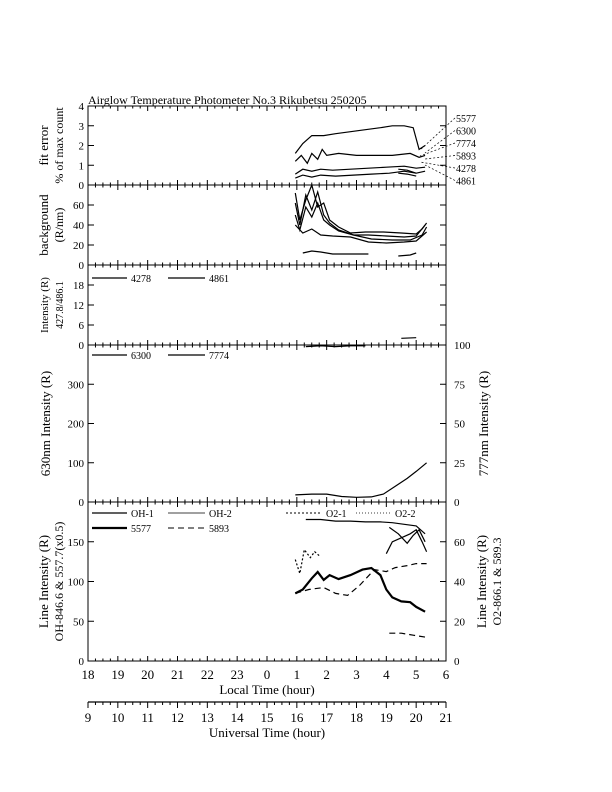 This screenshot has width=612, height=792. Describe the element at coordinates (356, 674) in the screenshot. I see `x-local-tick-label: 3` at that location.